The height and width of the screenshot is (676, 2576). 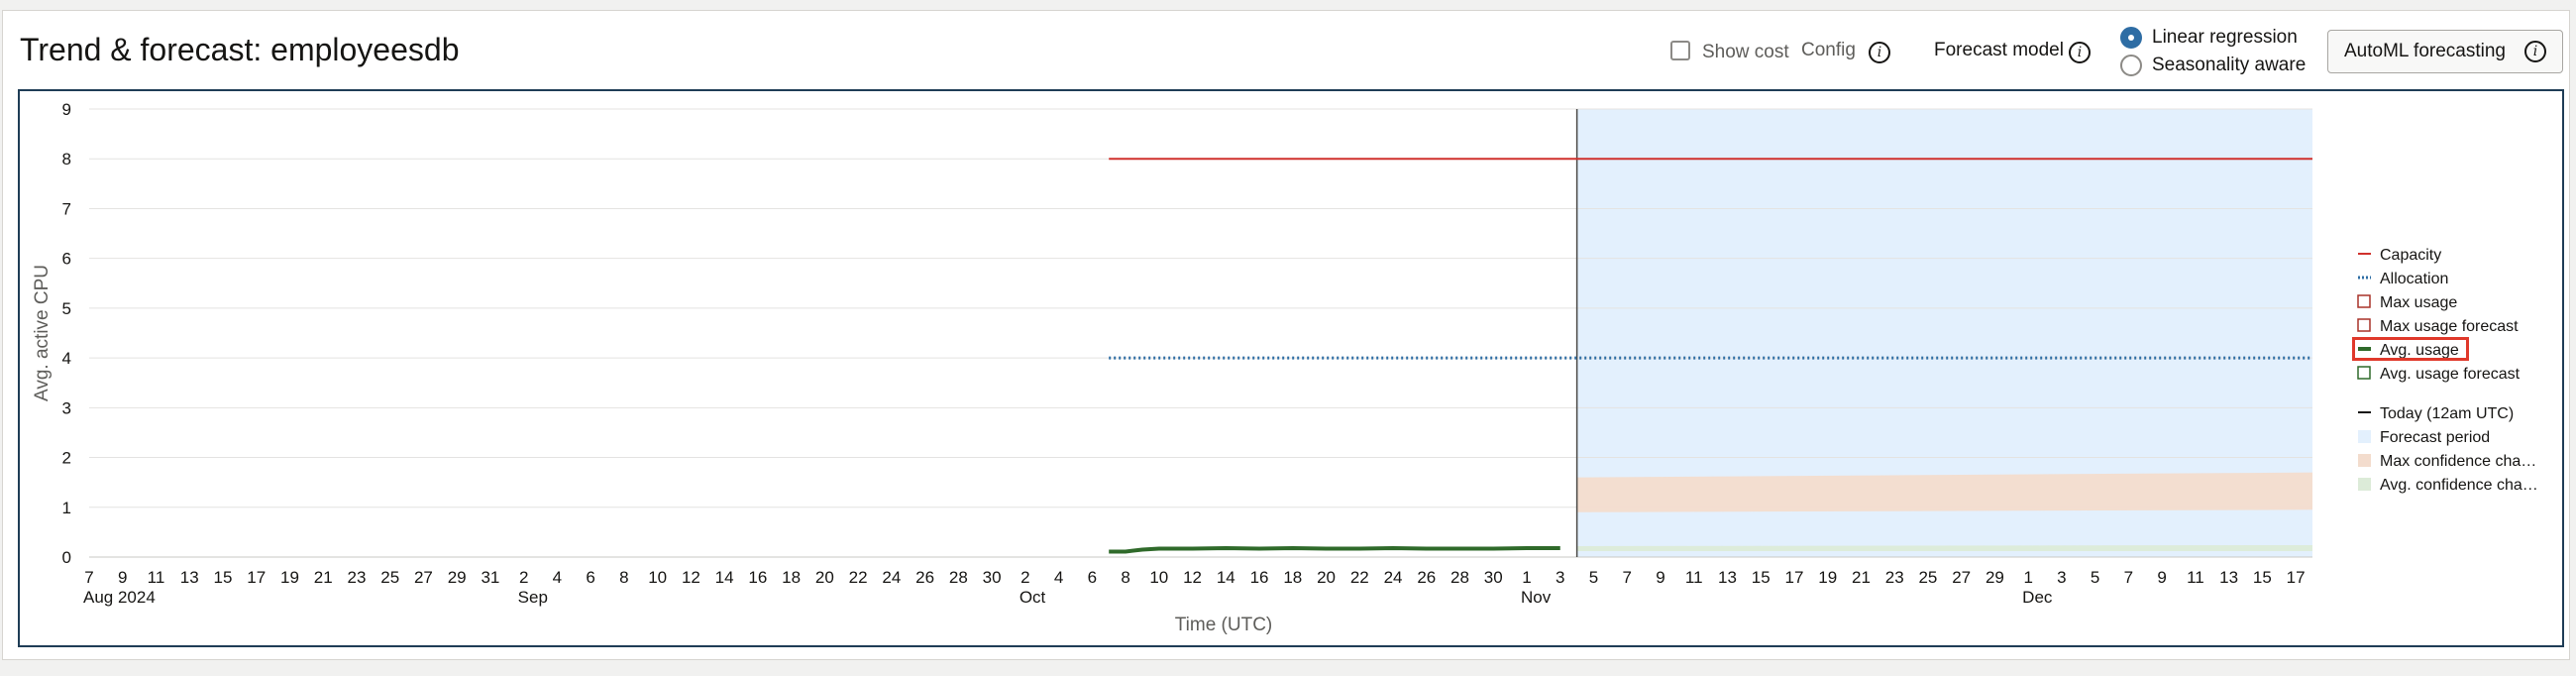 I want to click on show-cost-label: Show cost, so click(x=1745, y=52).